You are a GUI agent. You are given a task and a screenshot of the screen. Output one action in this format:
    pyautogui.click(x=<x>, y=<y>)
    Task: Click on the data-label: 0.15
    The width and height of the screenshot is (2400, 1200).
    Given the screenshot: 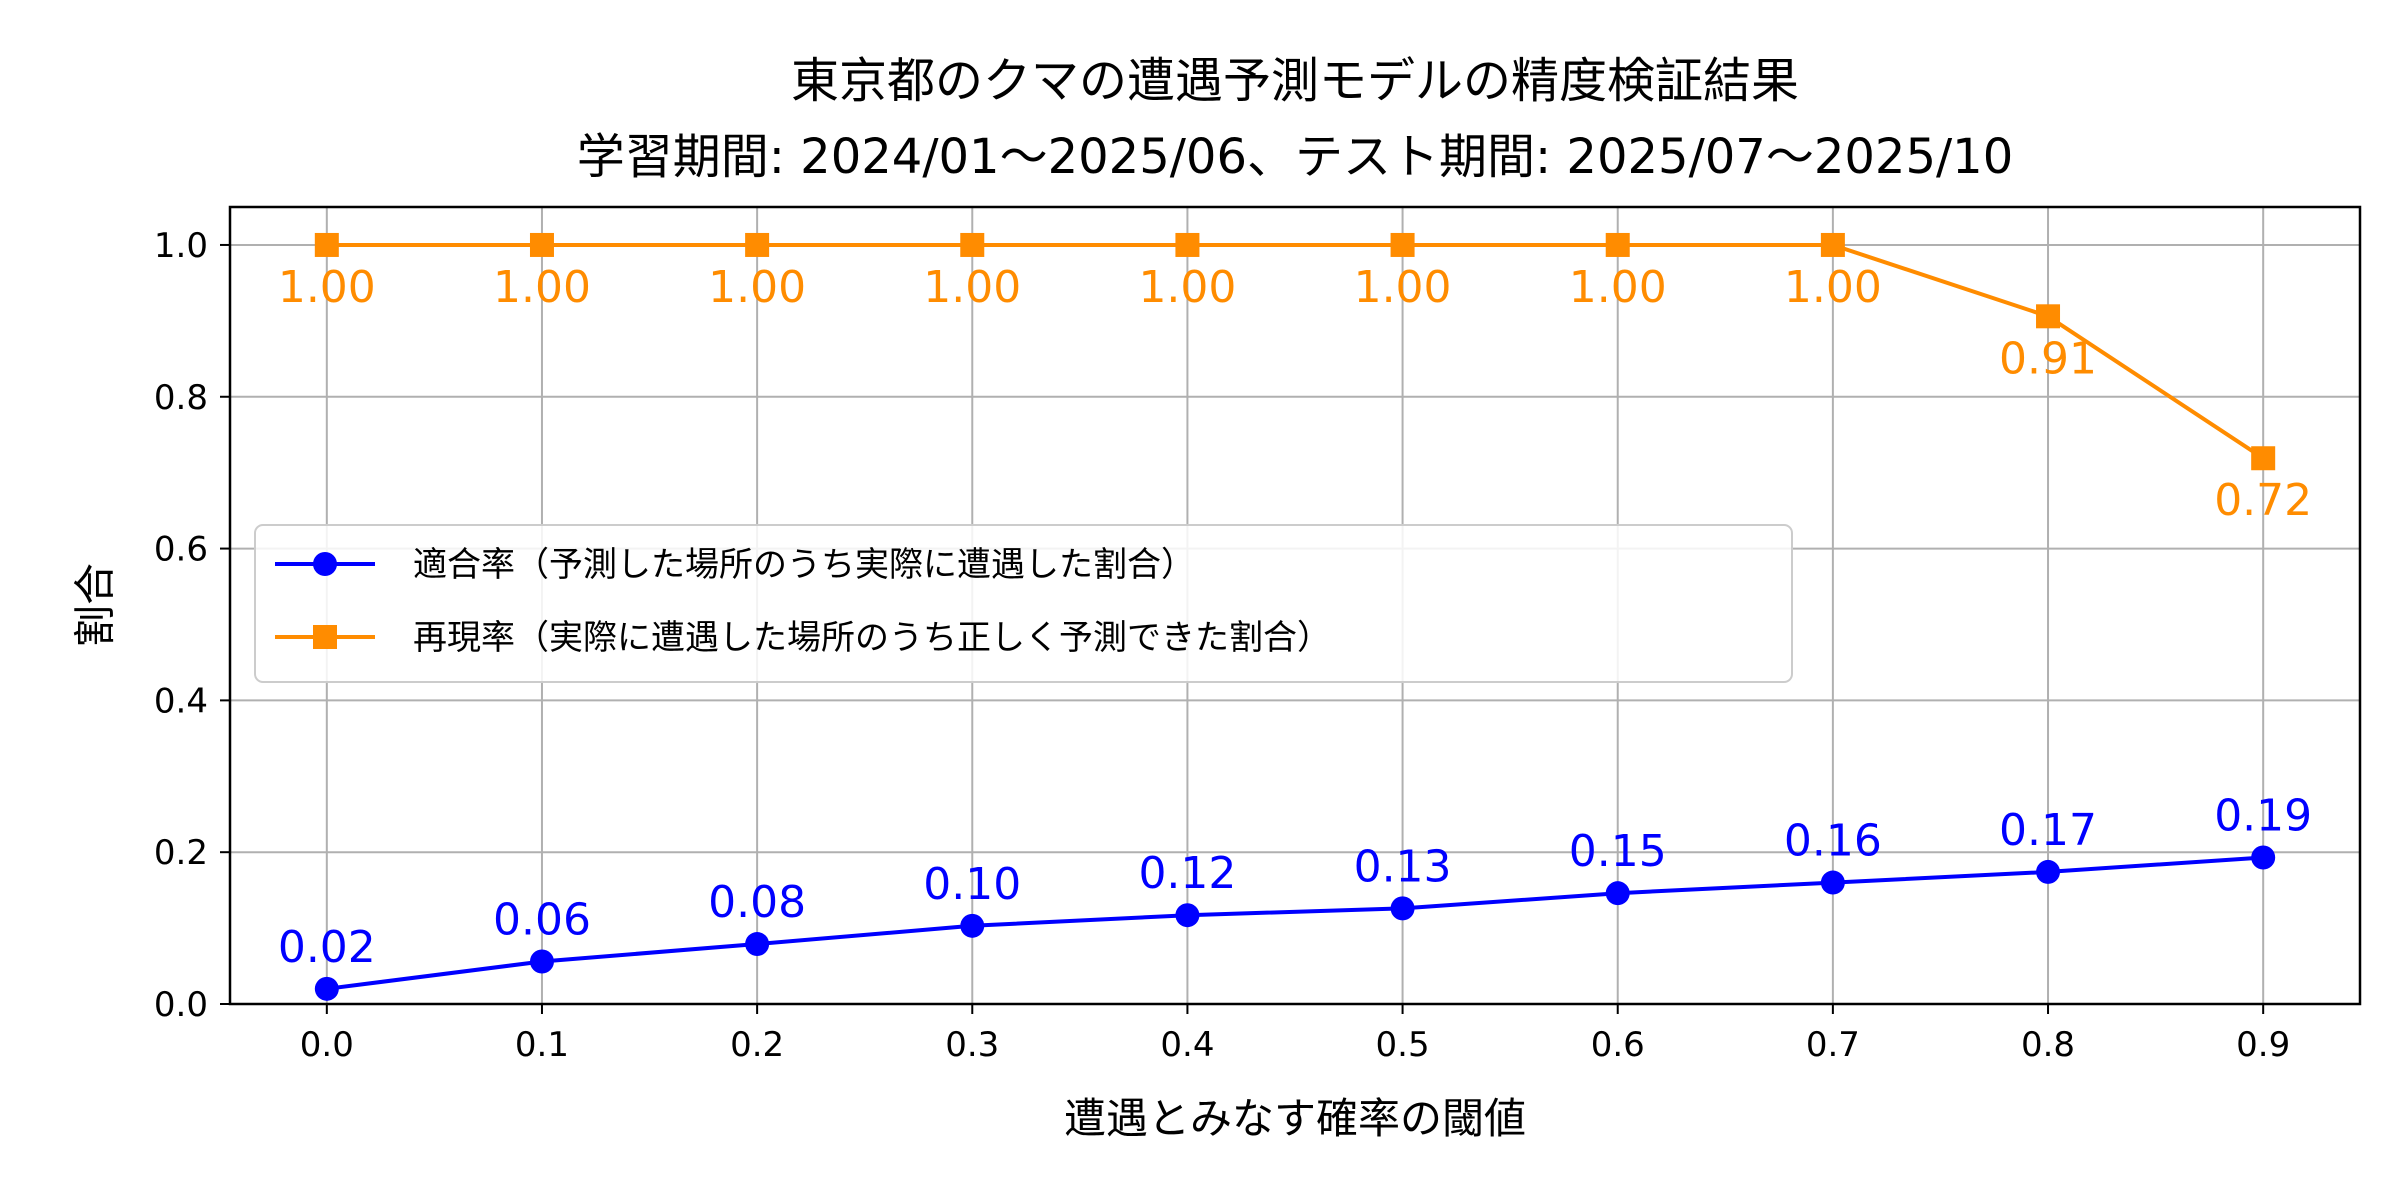 What is the action you would take?
    pyautogui.click(x=1618, y=851)
    